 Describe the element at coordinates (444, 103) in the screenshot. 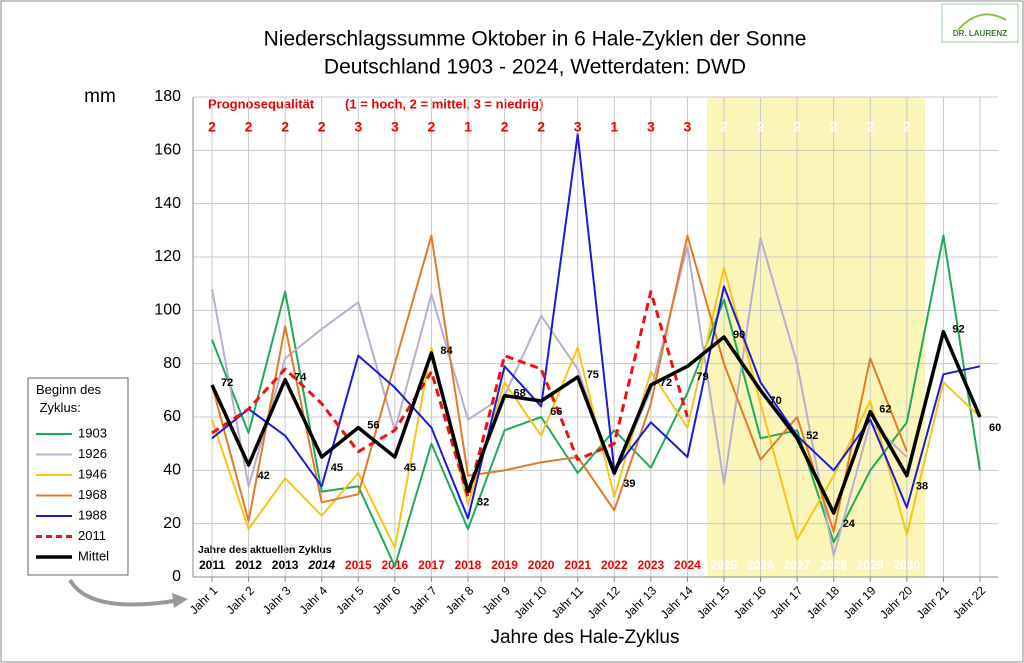

I see `prognosis-legend: (1 = hoch, 2 = mittel, 3 = niedrig)` at that location.